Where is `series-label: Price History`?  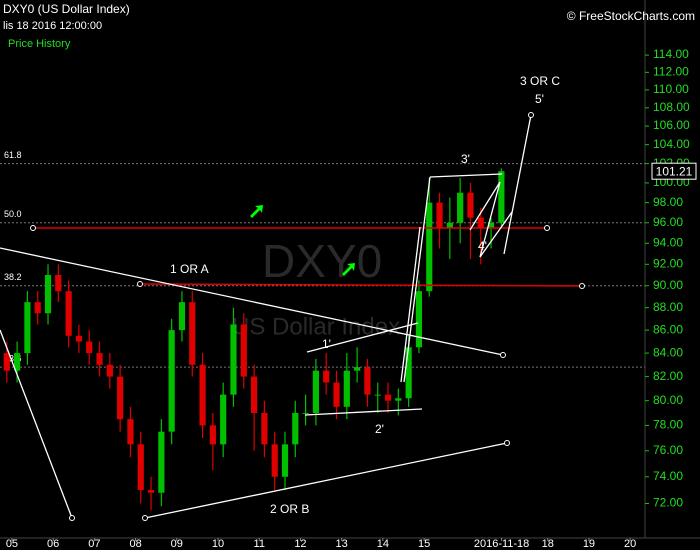 series-label: Price History is located at coordinates (39, 44).